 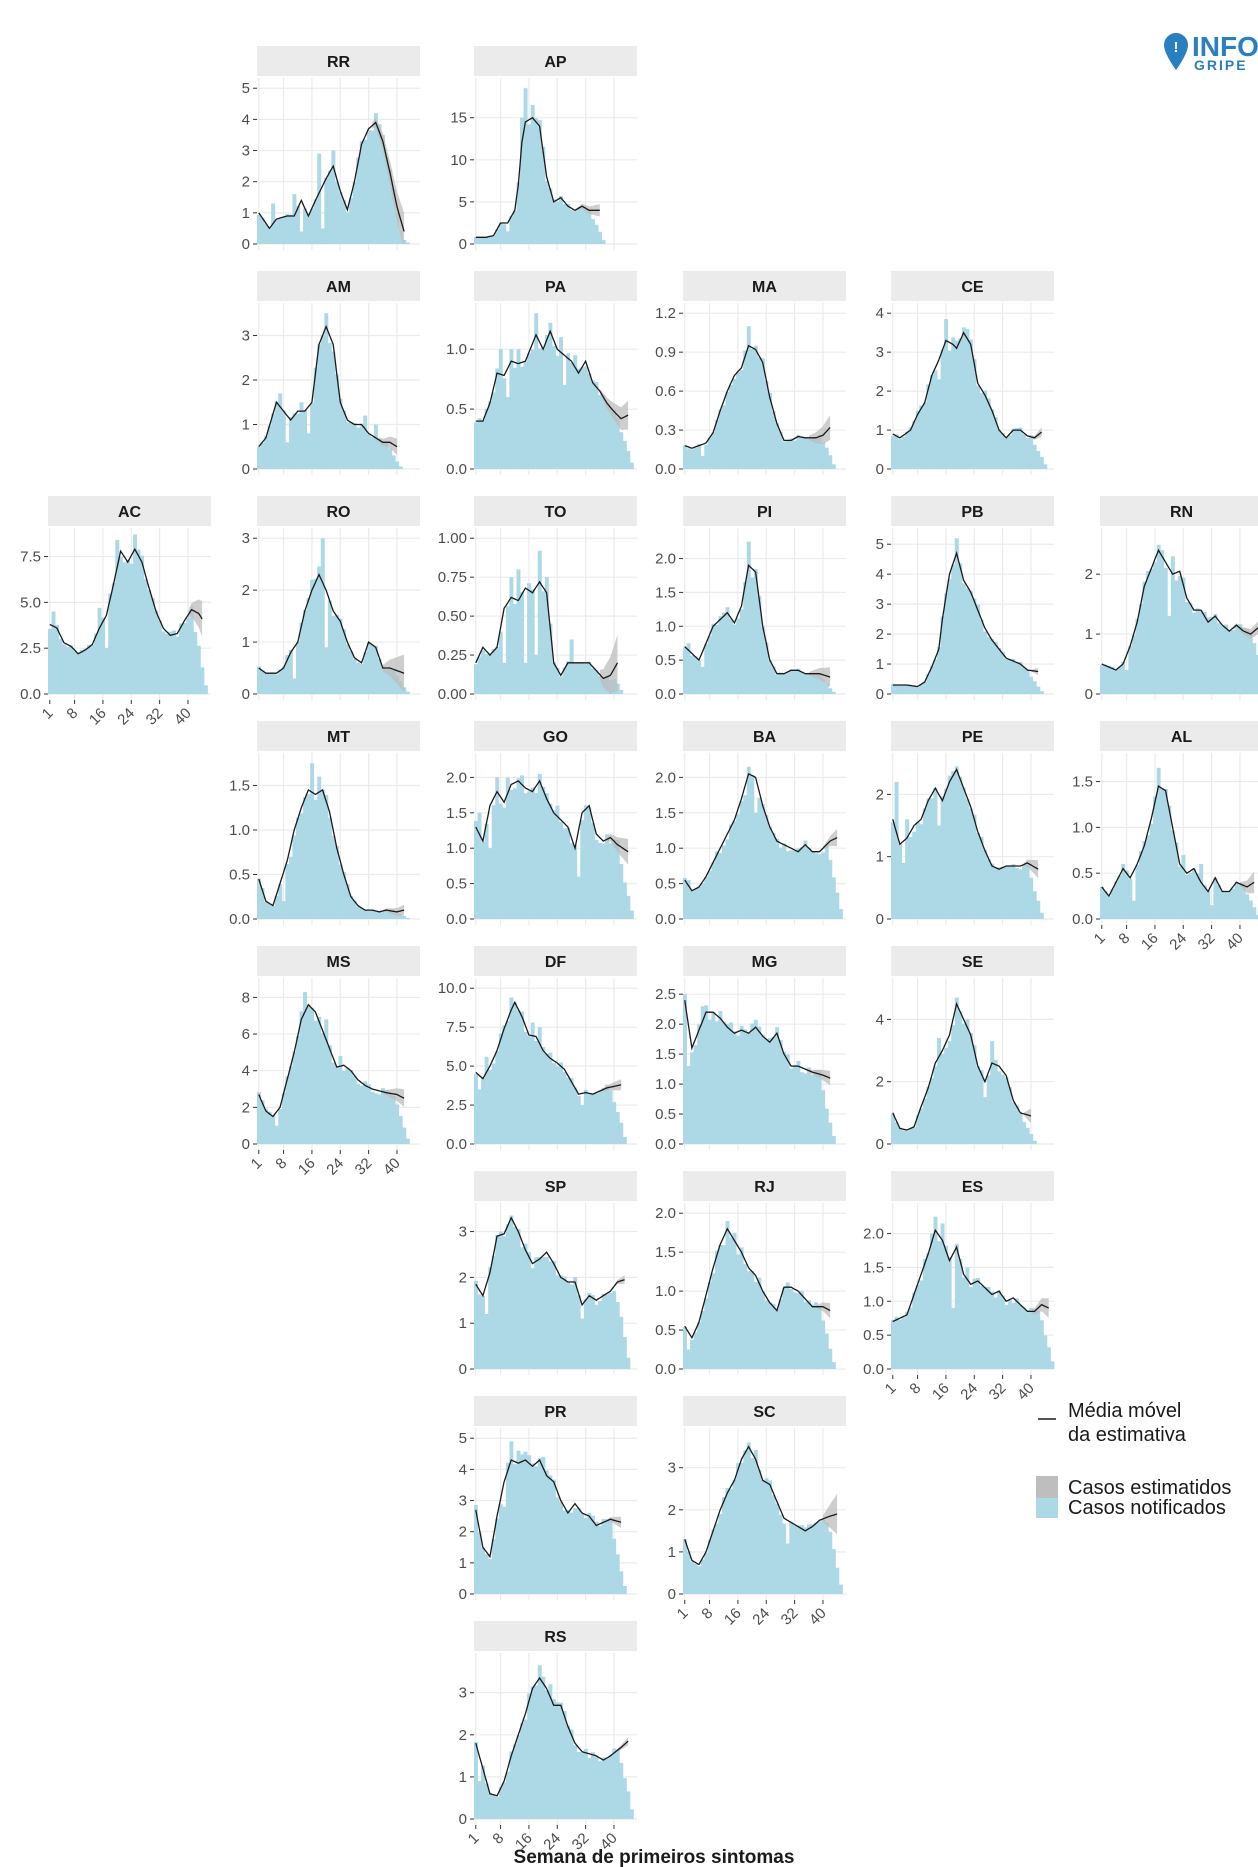 What do you see at coordinates (456, 777) in the screenshot?
I see `y-tick-label: 2.0` at bounding box center [456, 777].